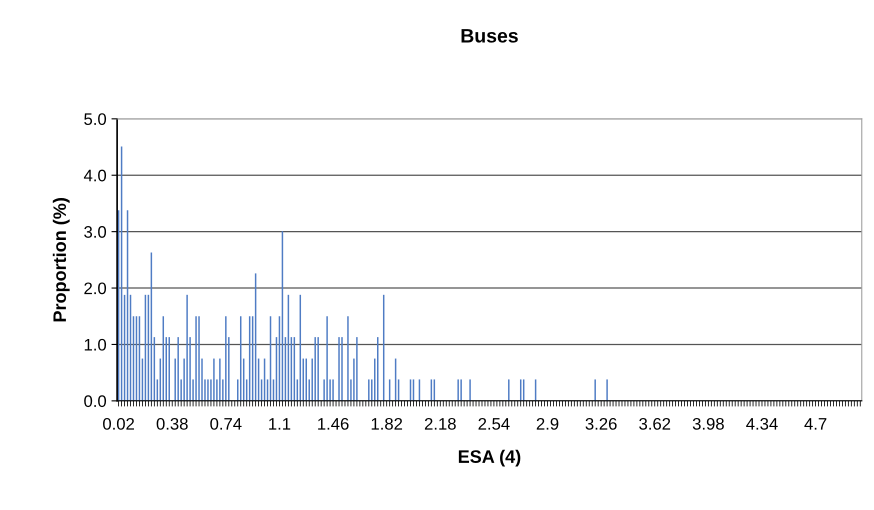 The height and width of the screenshot is (510, 874). I want to click on x-tick-label: 2.18, so click(440, 424).